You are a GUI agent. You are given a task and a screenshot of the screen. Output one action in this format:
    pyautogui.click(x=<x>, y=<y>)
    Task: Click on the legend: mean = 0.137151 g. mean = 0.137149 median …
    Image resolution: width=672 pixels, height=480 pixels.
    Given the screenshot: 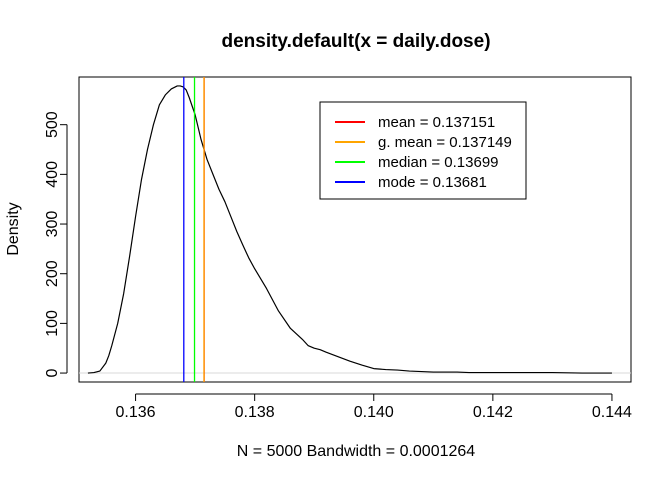 What is the action you would take?
    pyautogui.click(x=423, y=150)
    